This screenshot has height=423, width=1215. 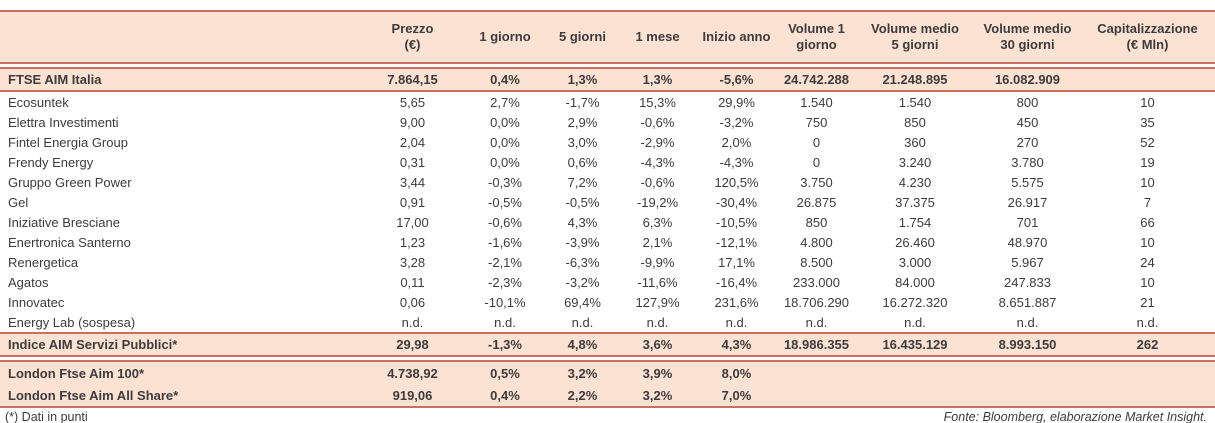 I want to click on cell-5-giorni: 2,2%, so click(x=582, y=395).